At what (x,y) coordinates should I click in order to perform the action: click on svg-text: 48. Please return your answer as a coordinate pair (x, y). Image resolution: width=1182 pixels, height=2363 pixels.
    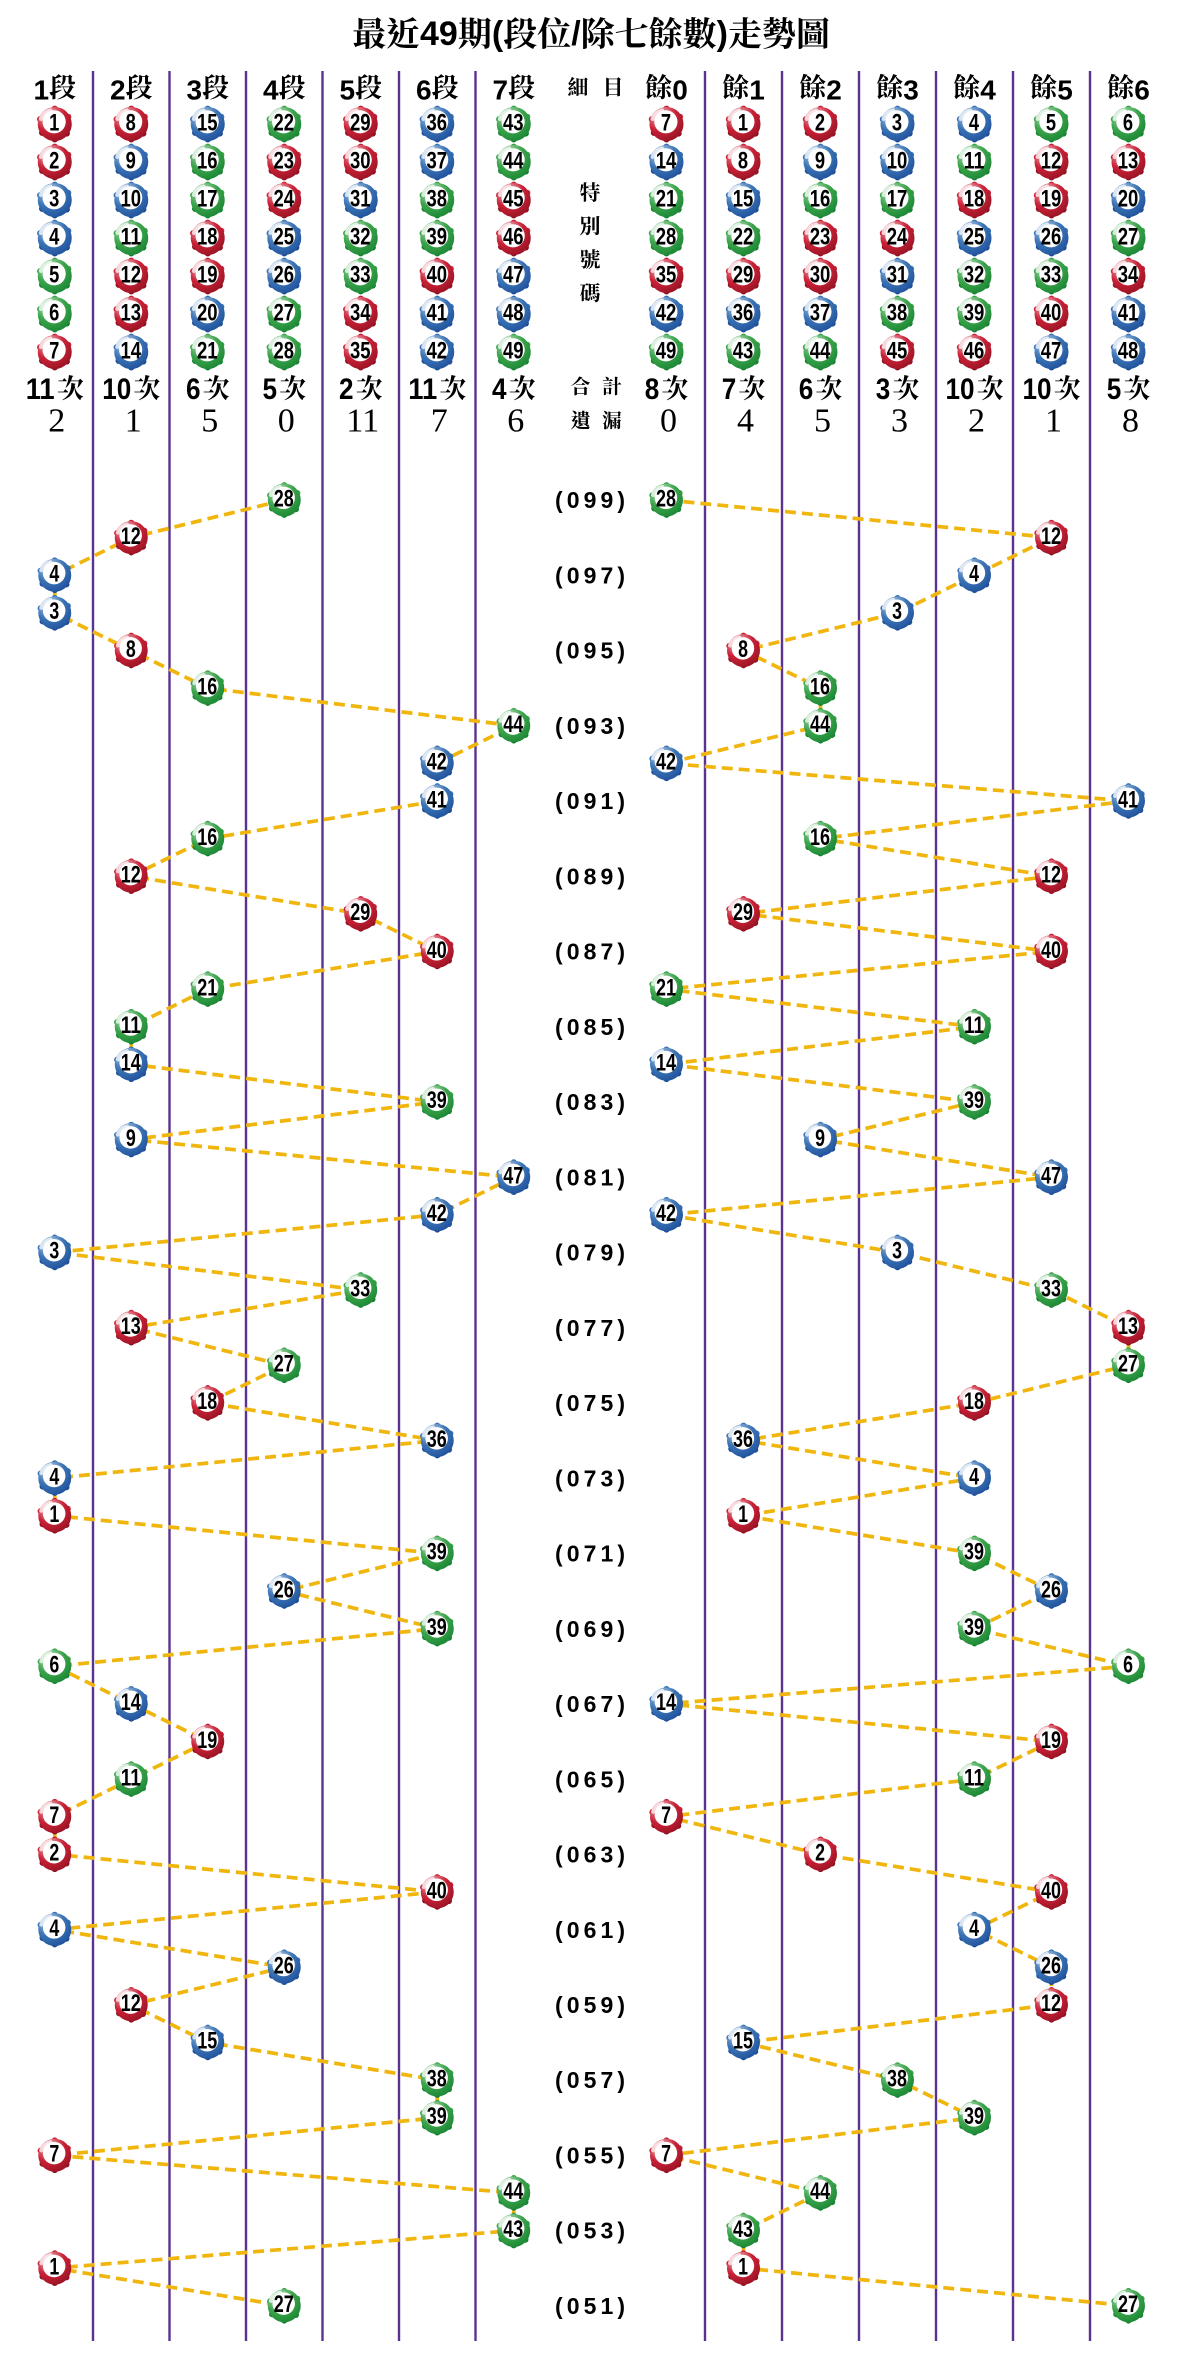
    Looking at the image, I should click on (513, 313).